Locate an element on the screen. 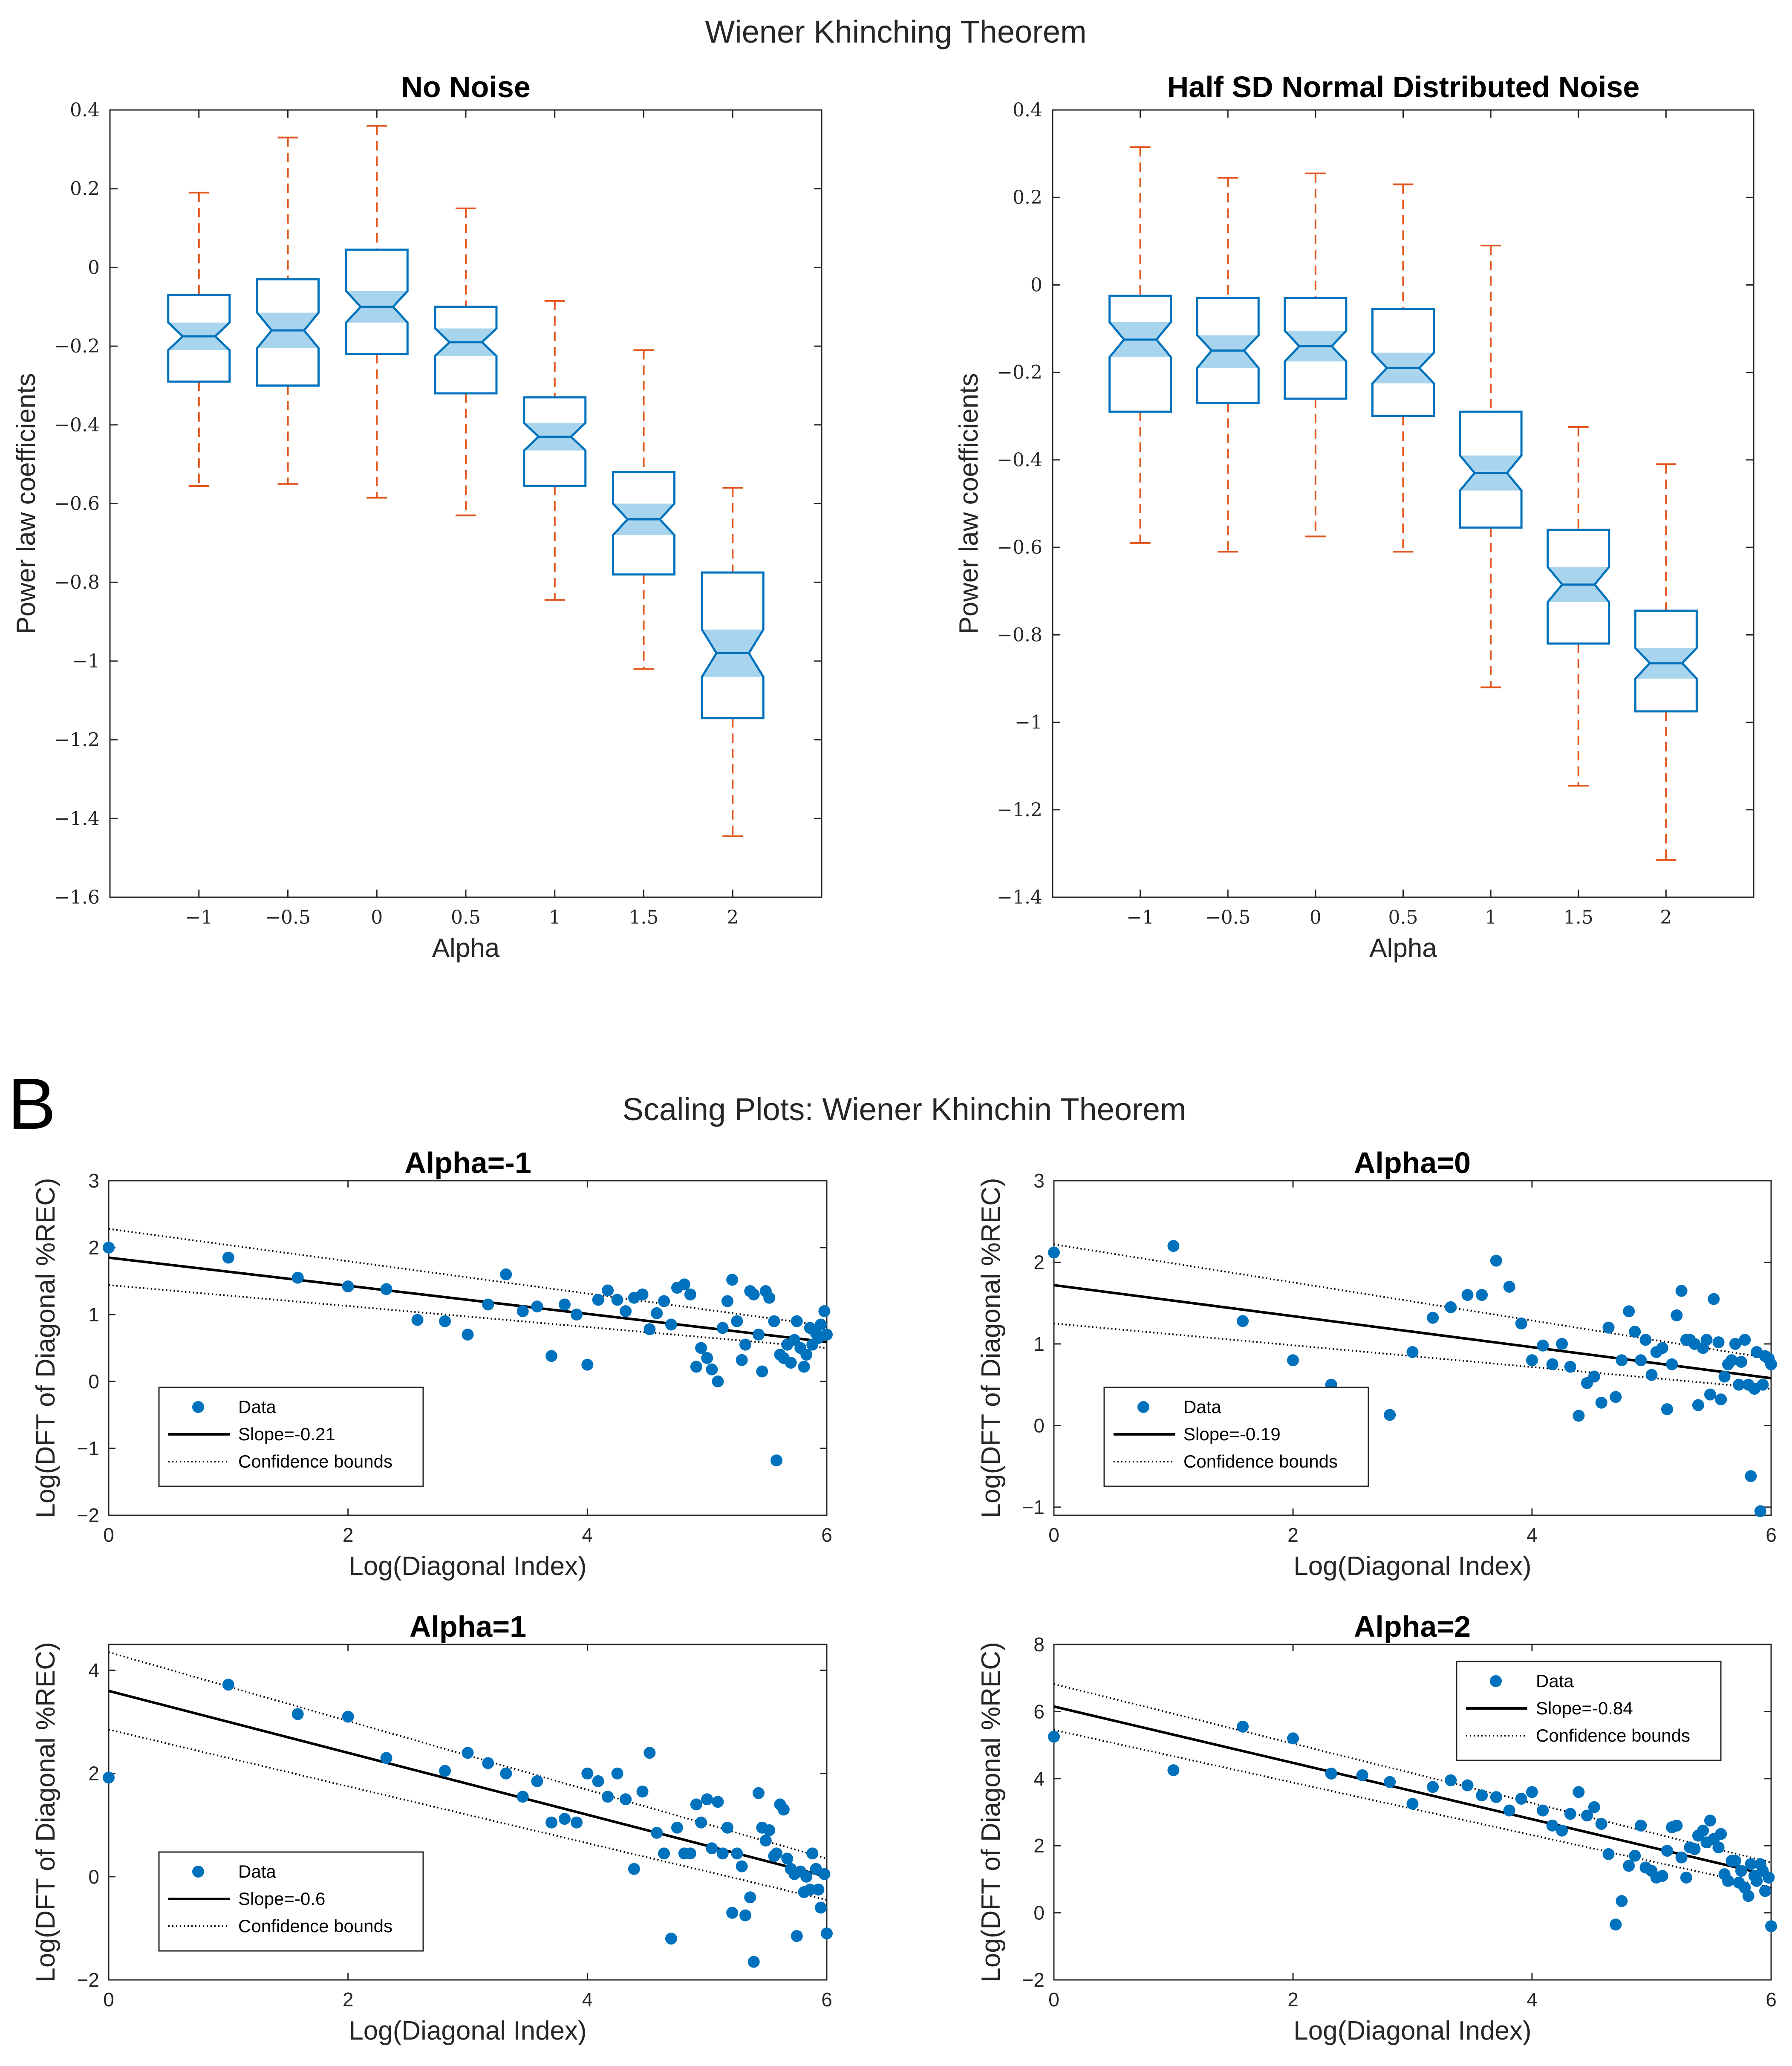  y-tick-label: 0 is located at coordinates (1039, 1425).